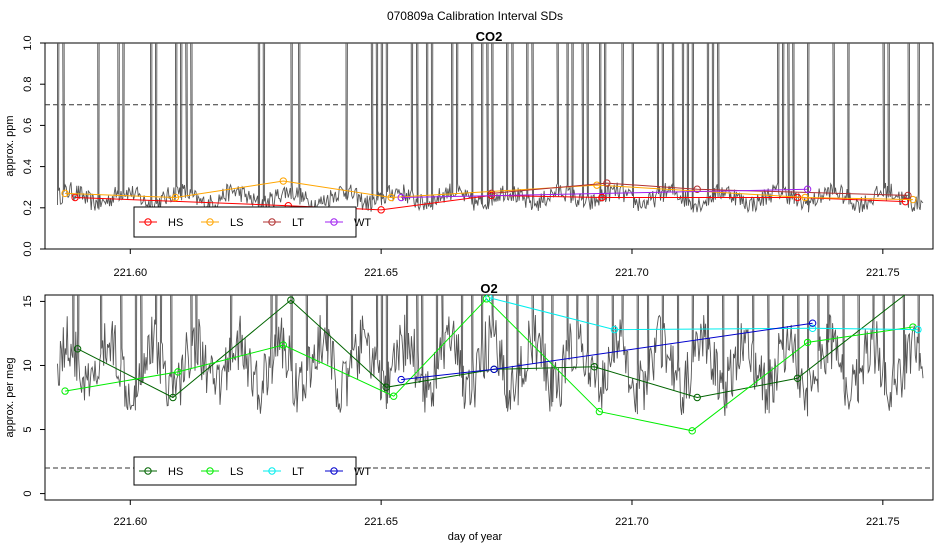  I want to click on series-ls, so click(489, 190).